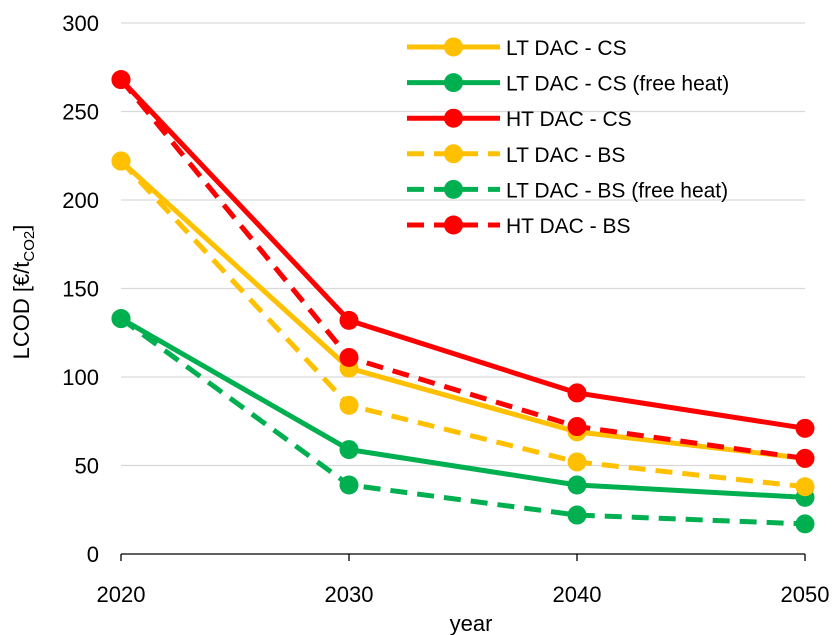  I want to click on legend-entry: LT DAC - BS (free heat), so click(567, 190).